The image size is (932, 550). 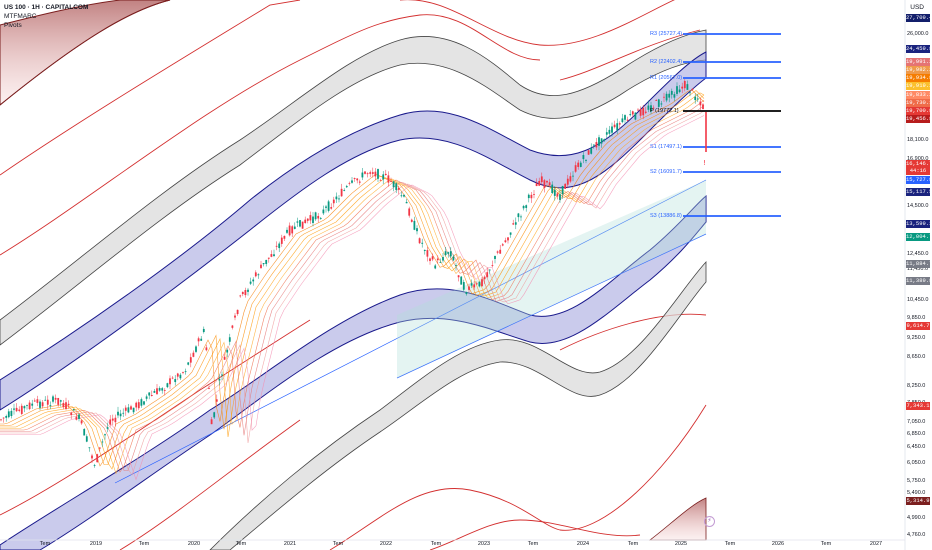 What do you see at coordinates (709, 521) in the screenshot?
I see `tradingview-logo-icon: ⚡` at bounding box center [709, 521].